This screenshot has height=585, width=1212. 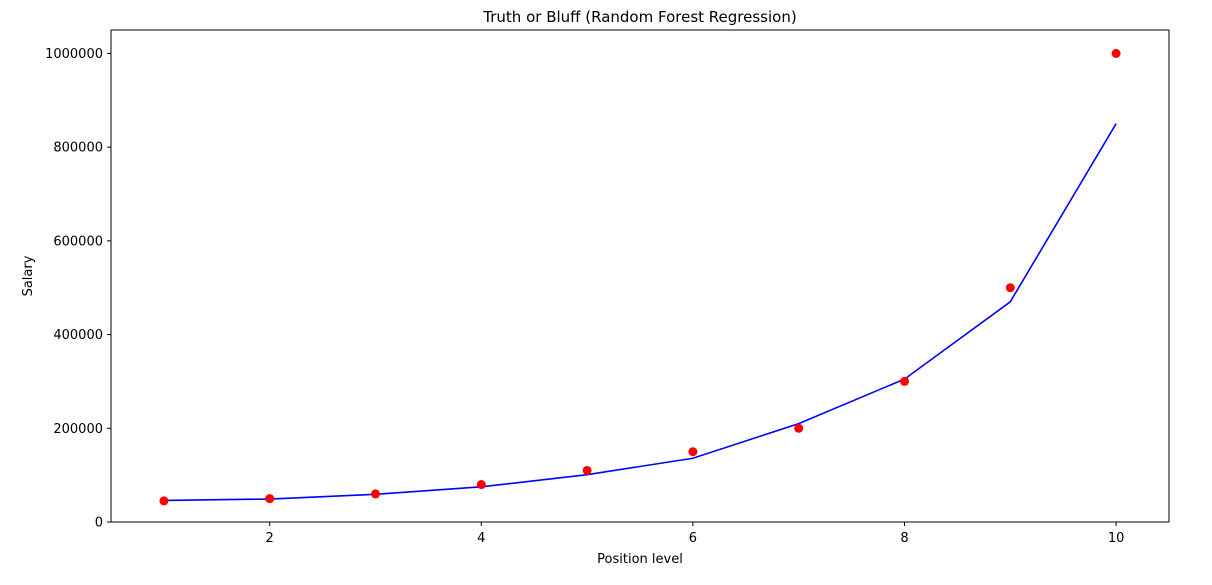 I want to click on x-axis-label: Position level, so click(x=640, y=559).